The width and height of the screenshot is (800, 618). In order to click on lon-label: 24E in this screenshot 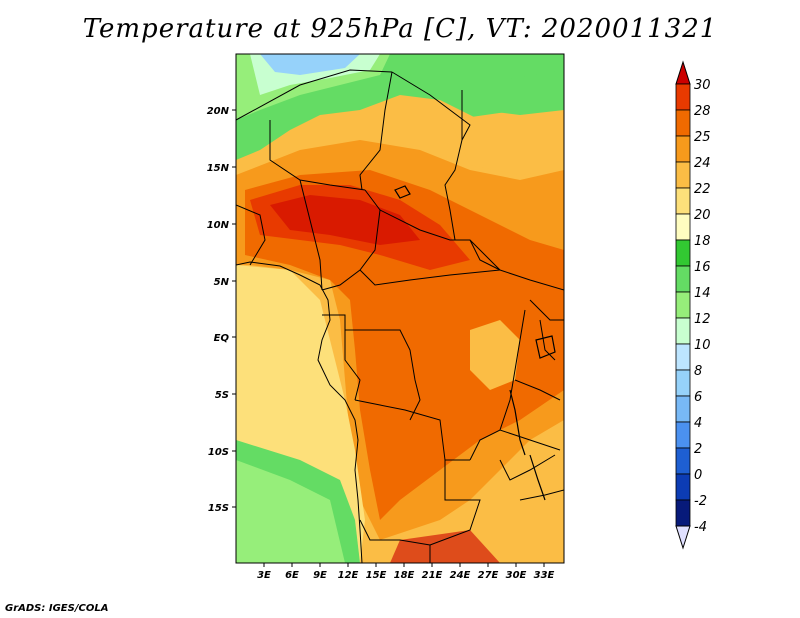, I will do `click(460, 575)`.